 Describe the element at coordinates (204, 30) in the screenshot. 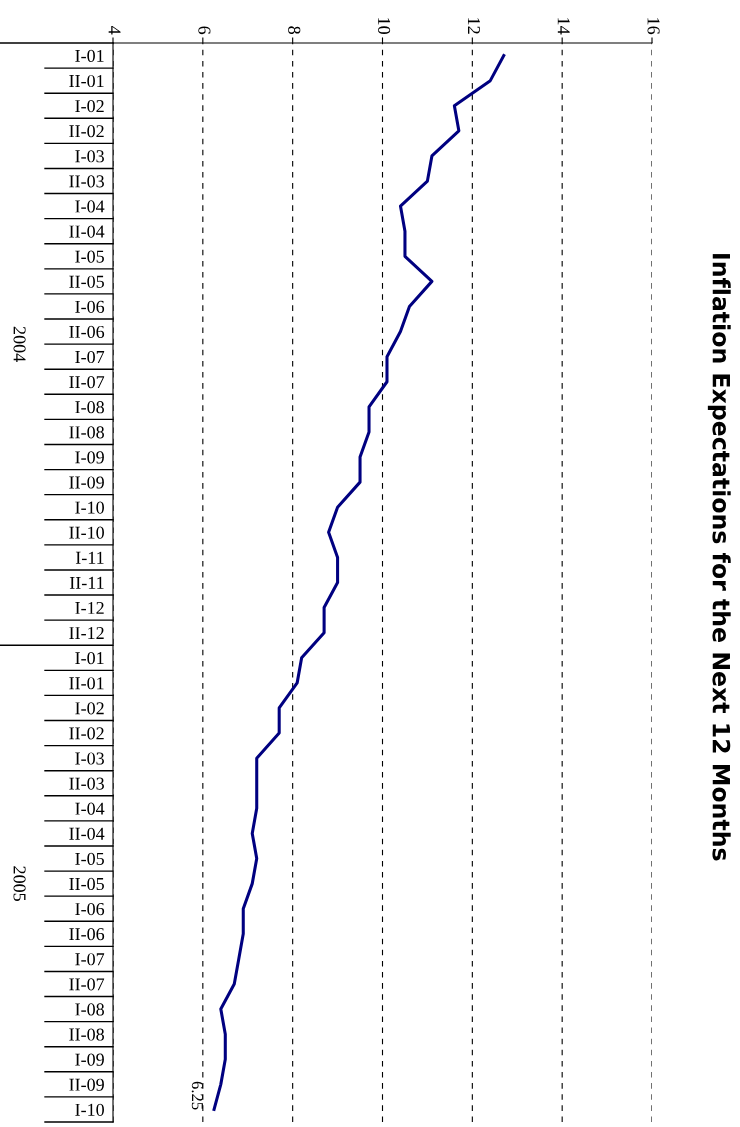

I see `x-tick-label: 6` at that location.